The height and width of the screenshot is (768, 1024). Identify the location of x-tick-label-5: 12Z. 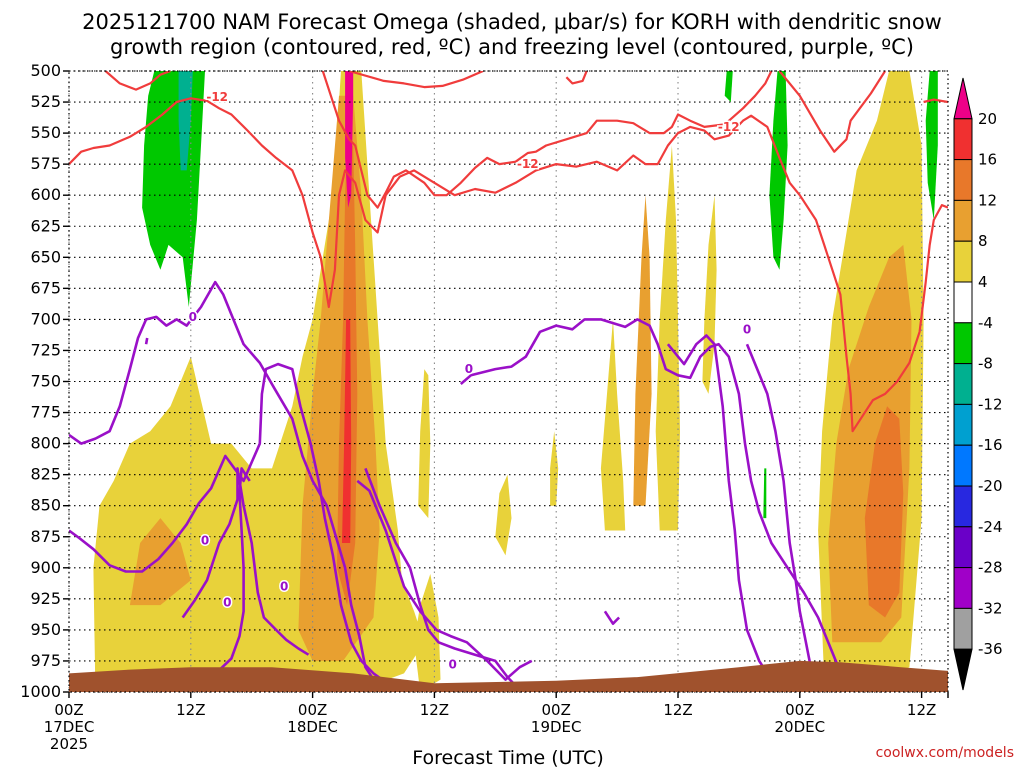
(677, 710).